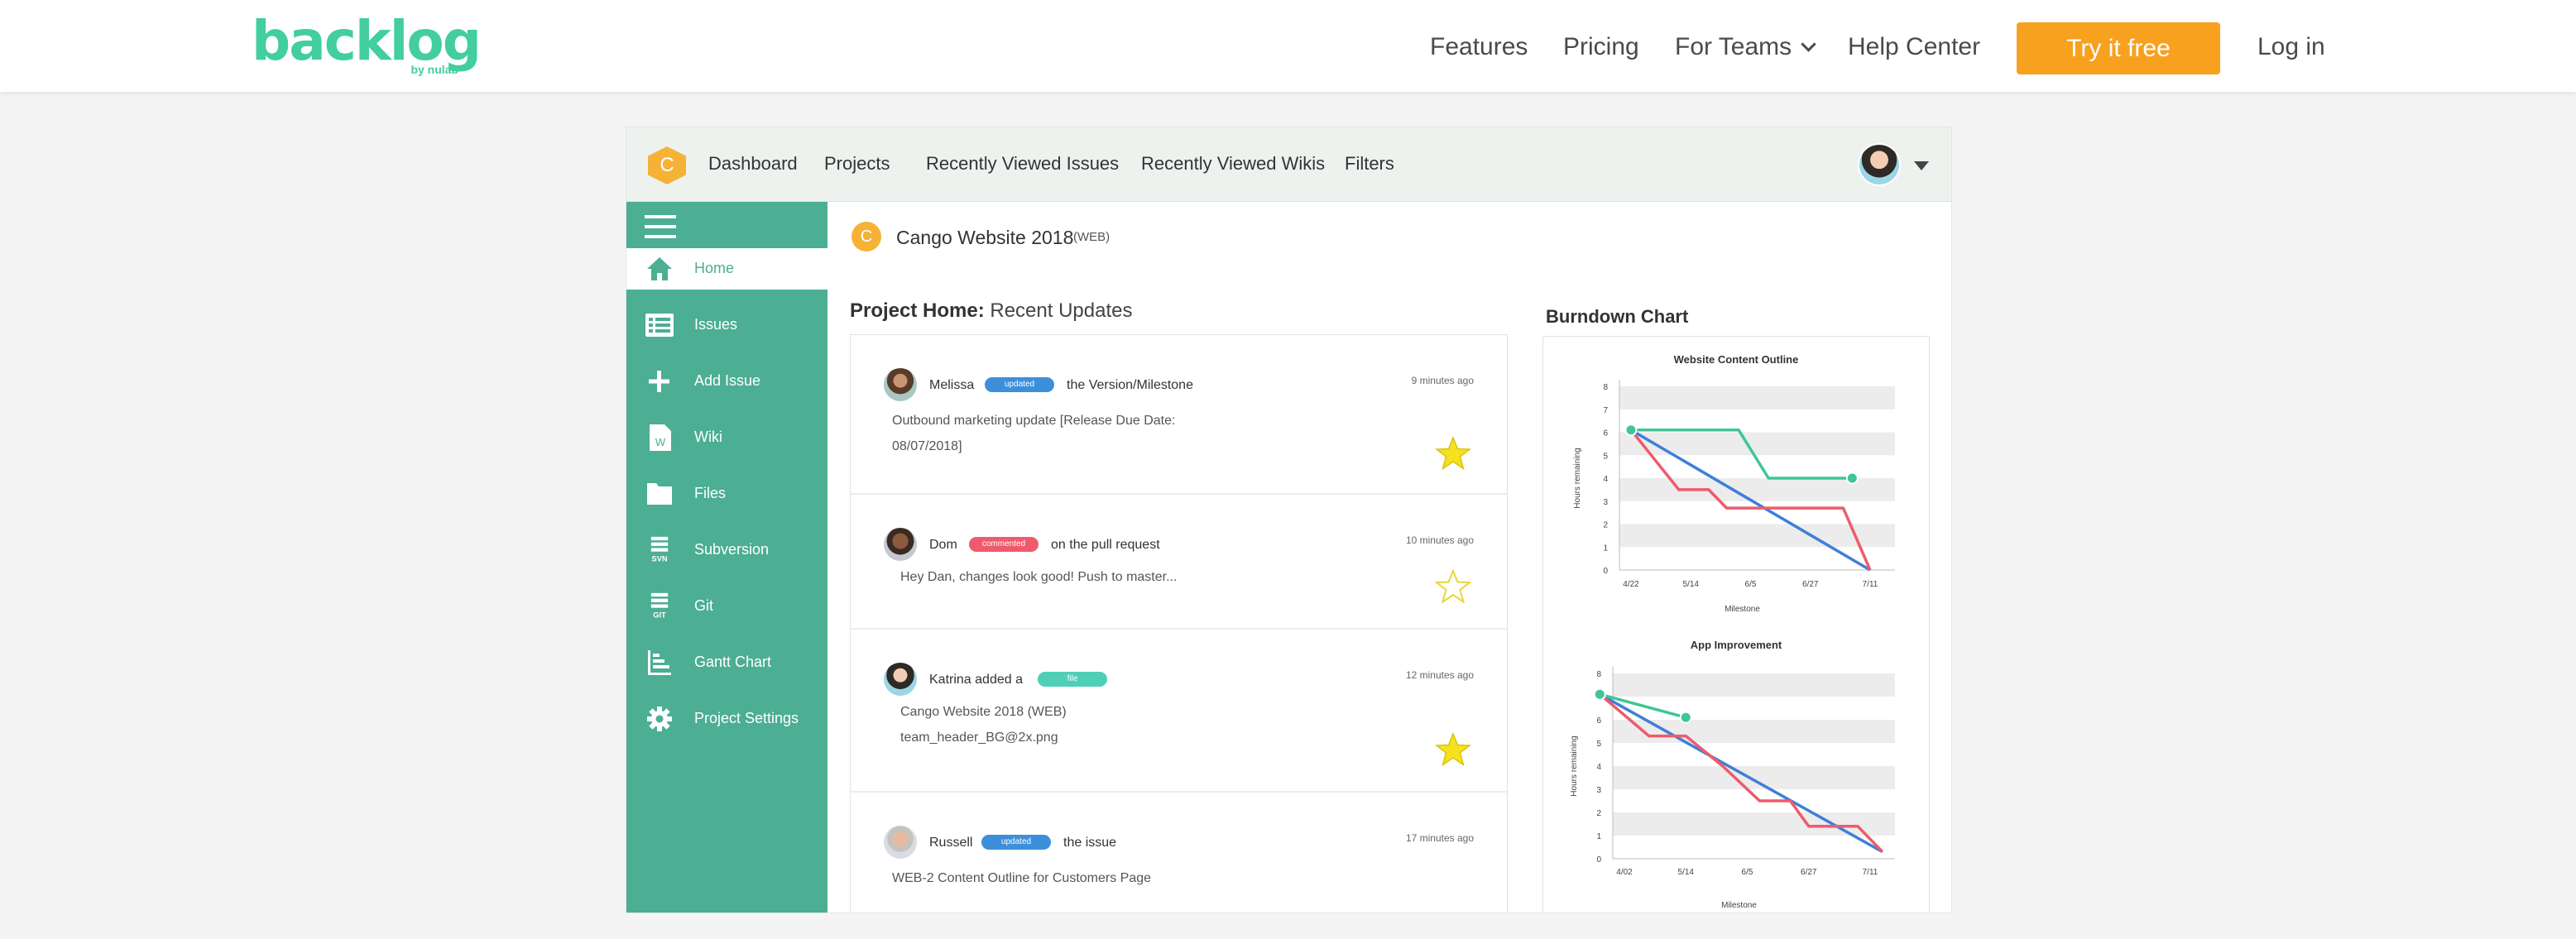 Image resolution: width=2576 pixels, height=939 pixels. I want to click on sidebar-item-project-settings: Project Settings, so click(727, 719).